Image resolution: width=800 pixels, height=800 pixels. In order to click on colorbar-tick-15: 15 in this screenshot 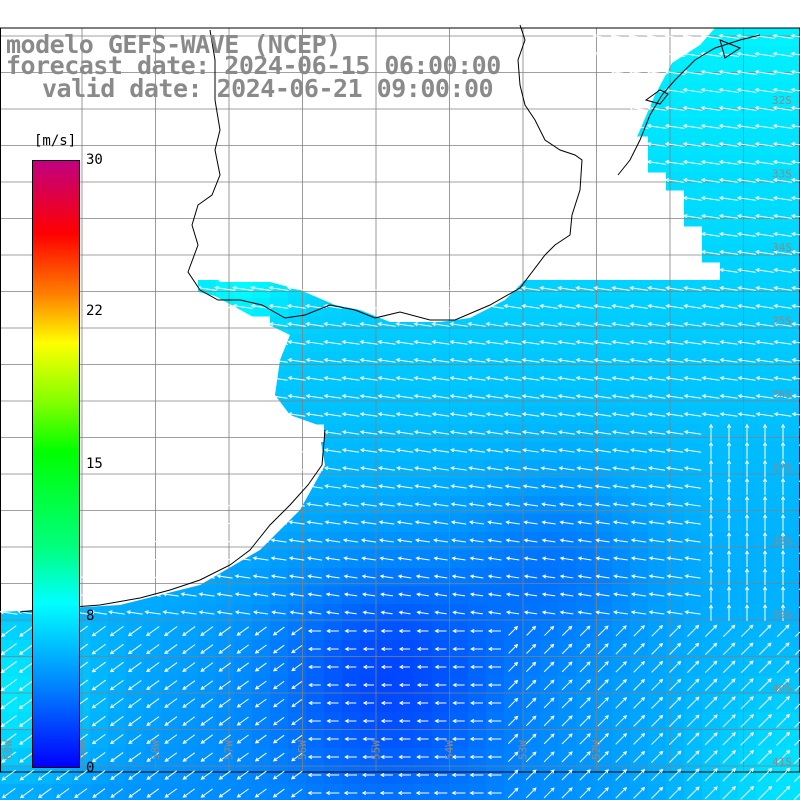, I will do `click(94, 464)`.